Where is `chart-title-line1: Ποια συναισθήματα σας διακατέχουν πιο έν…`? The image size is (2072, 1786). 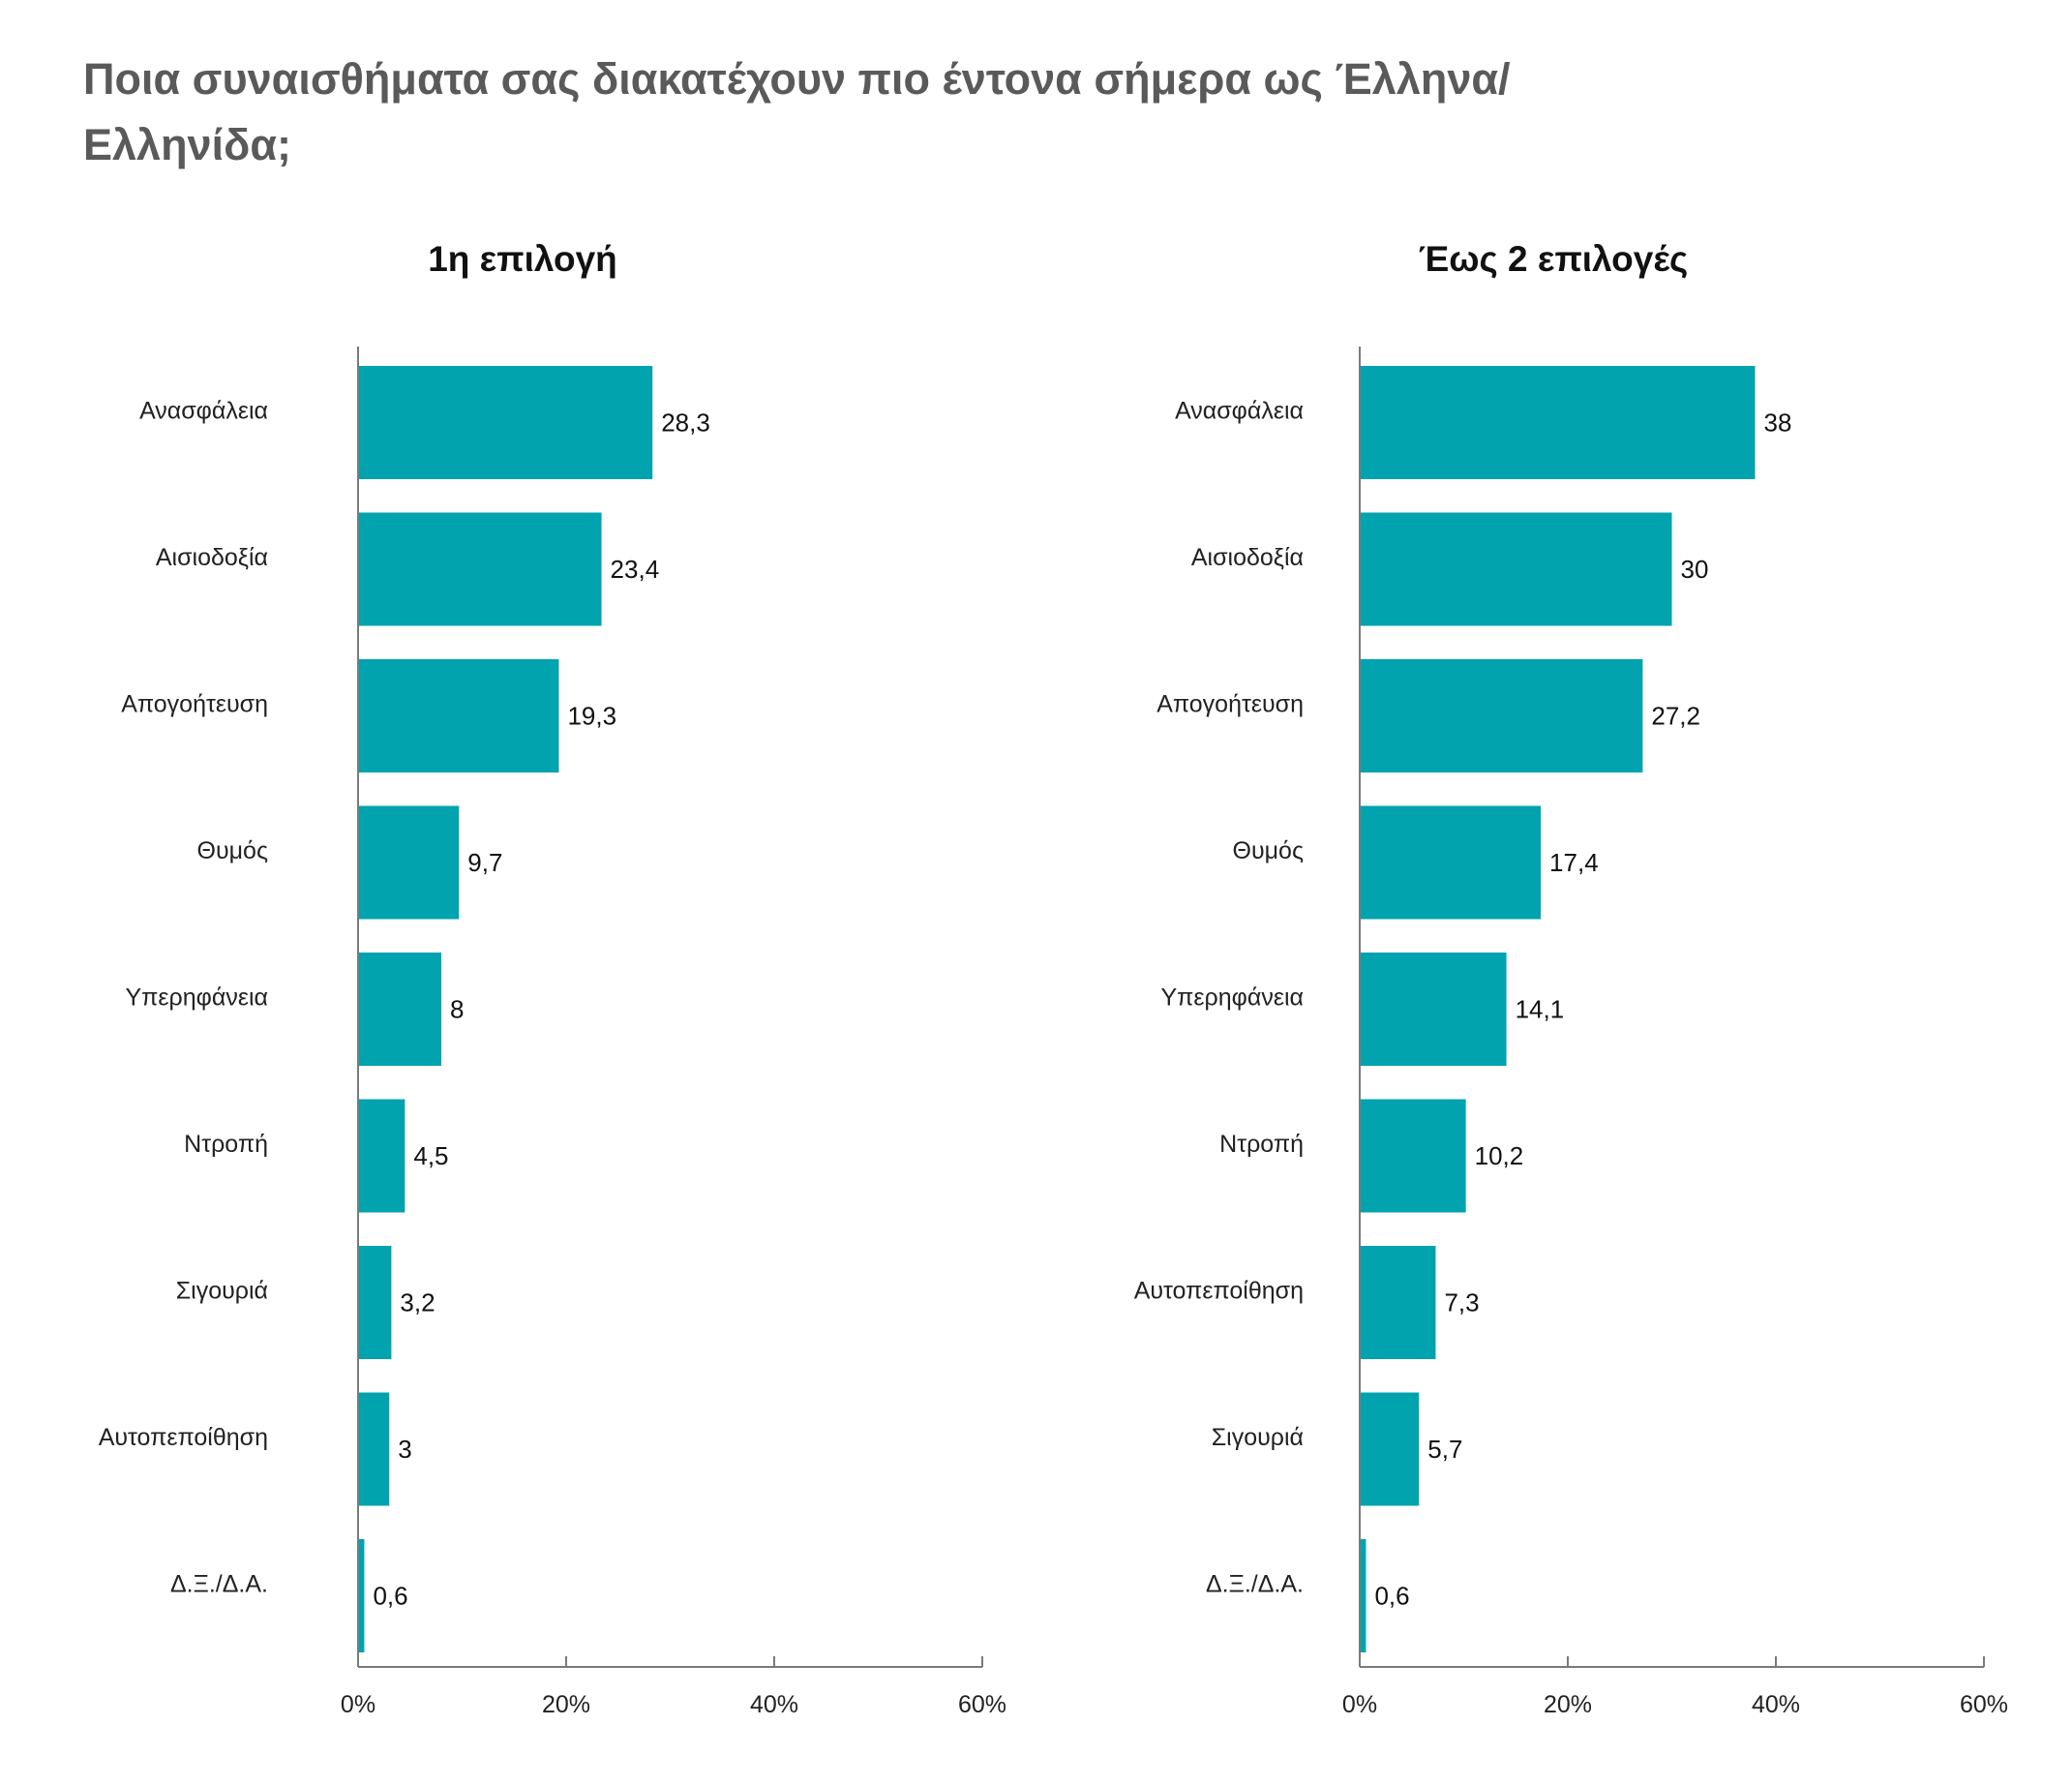
chart-title-line1: Ποια συναισθήματα σας διακατέχουν πιο έν… is located at coordinates (797, 79).